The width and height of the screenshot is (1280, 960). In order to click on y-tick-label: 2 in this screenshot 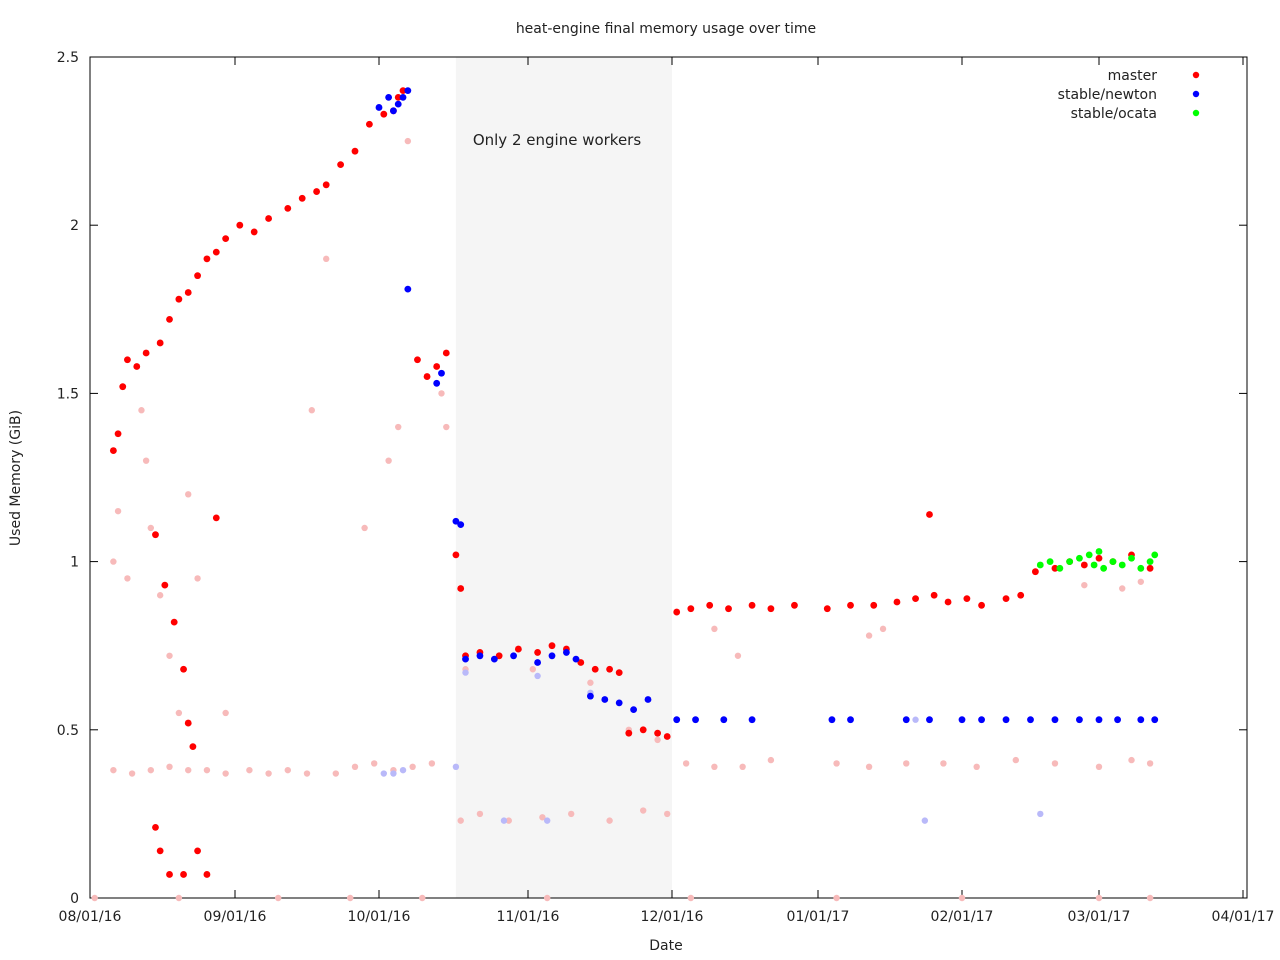, I will do `click(74, 226)`.